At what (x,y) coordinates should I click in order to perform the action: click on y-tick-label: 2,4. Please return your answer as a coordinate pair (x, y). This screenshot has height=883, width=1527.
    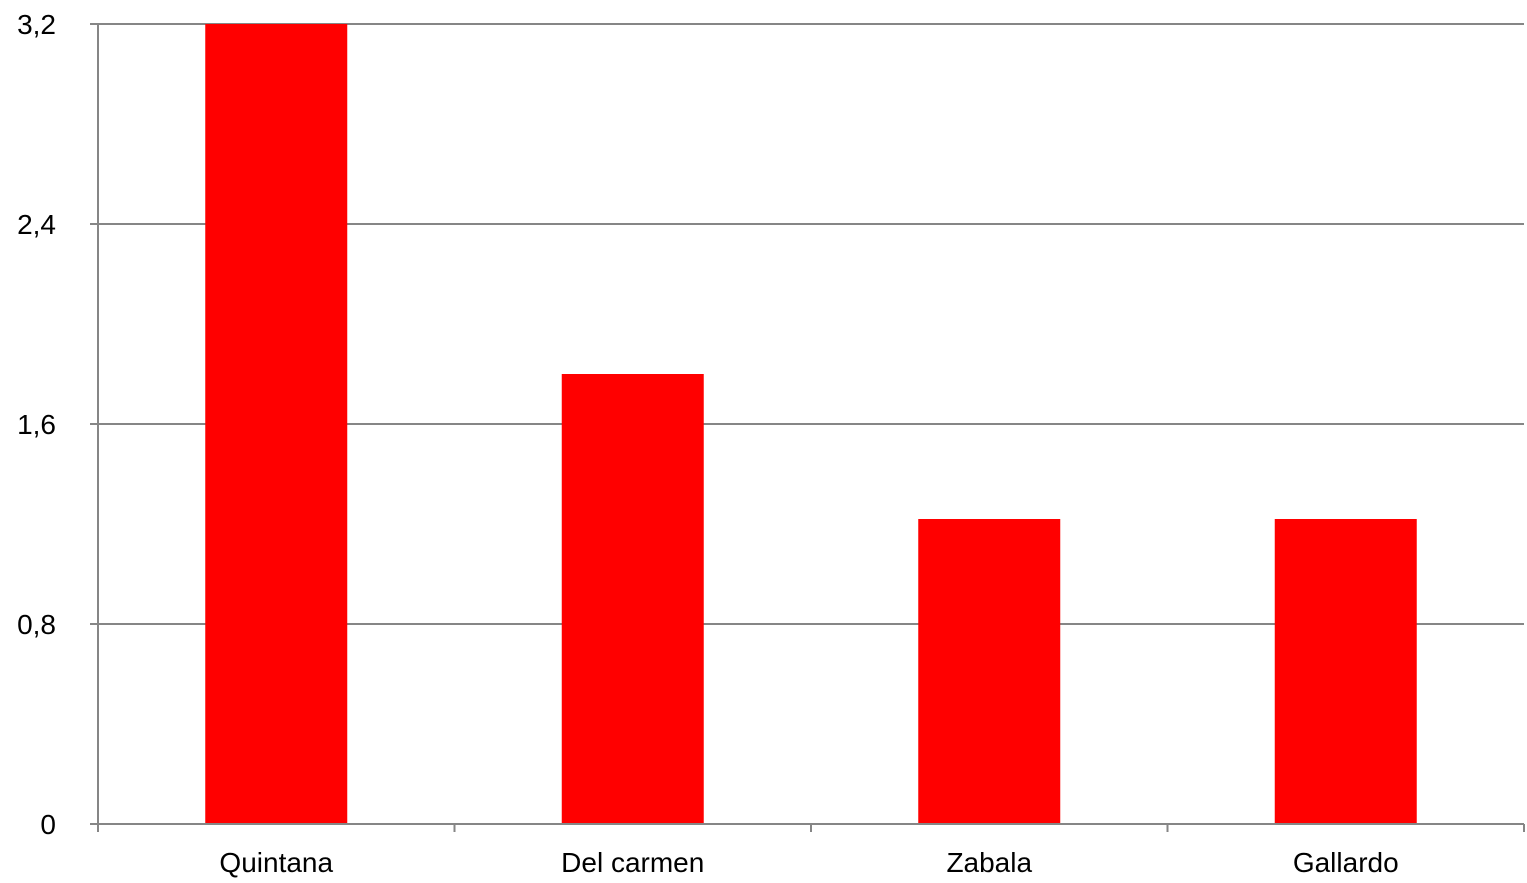
    Looking at the image, I should click on (36, 224).